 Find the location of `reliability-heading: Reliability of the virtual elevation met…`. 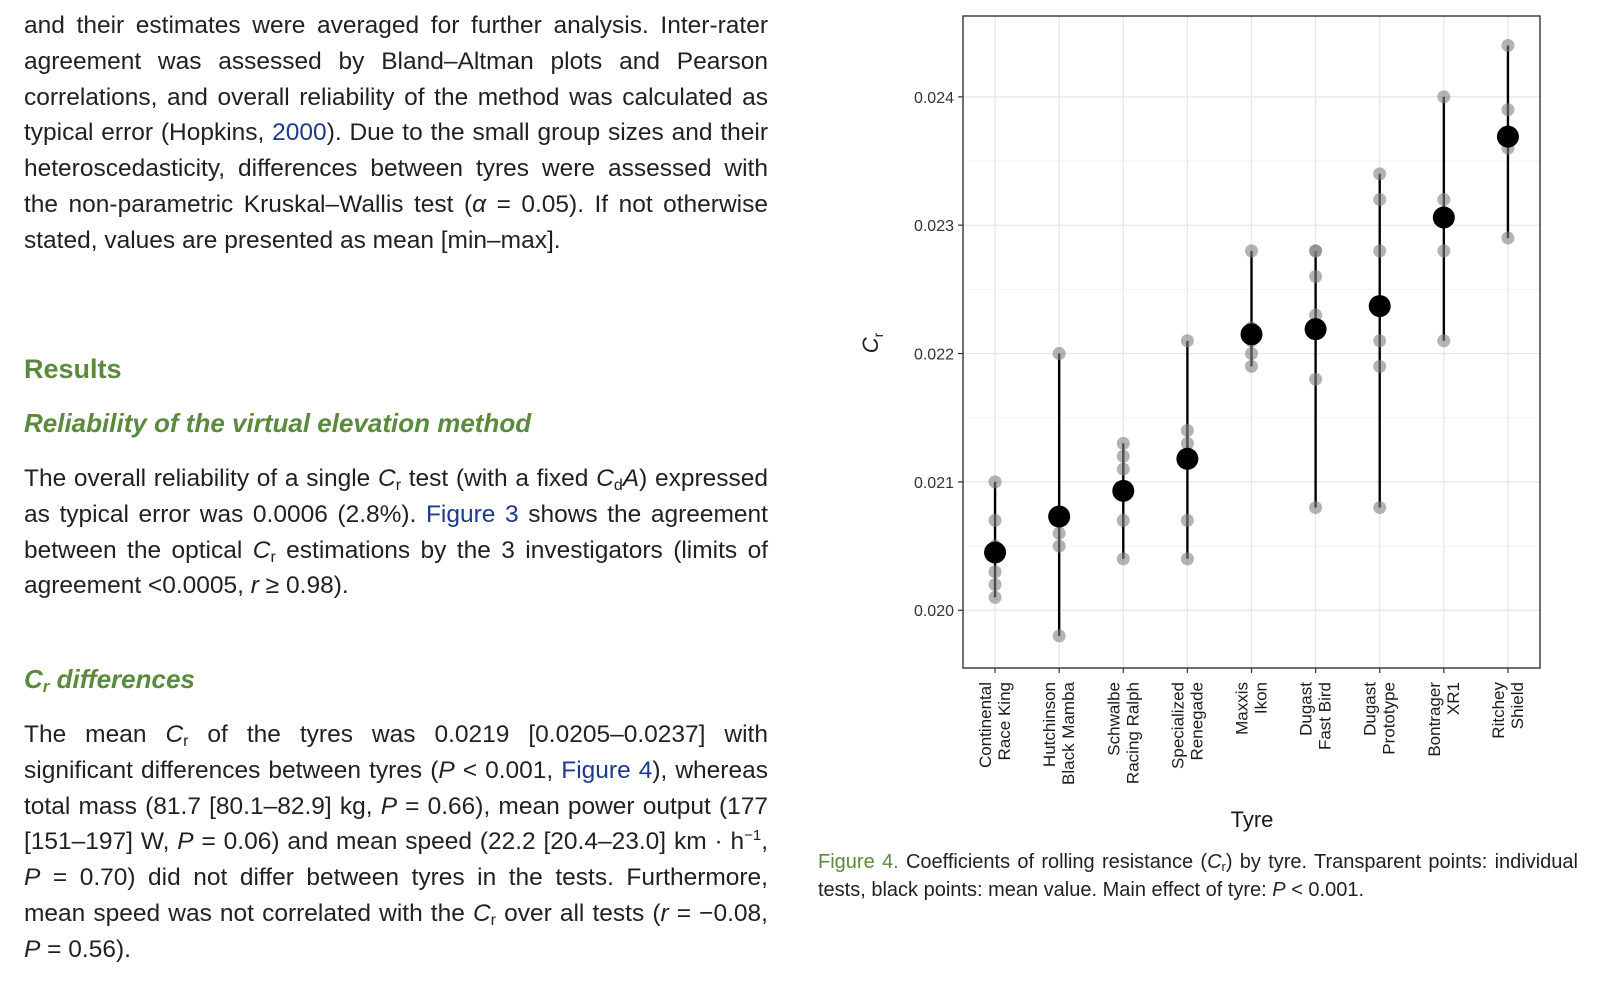

reliability-heading: Reliability of the virtual elevation met… is located at coordinates (278, 423).